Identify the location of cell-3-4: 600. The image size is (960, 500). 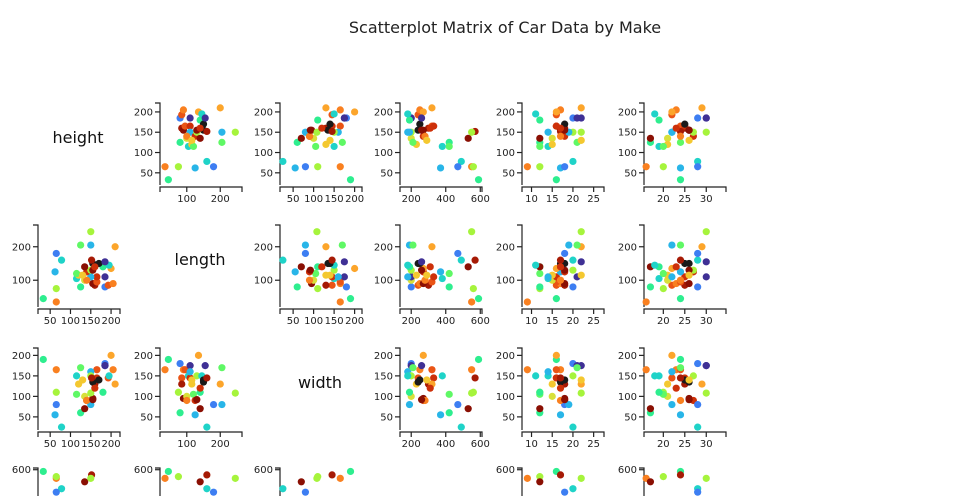
(540, 480).